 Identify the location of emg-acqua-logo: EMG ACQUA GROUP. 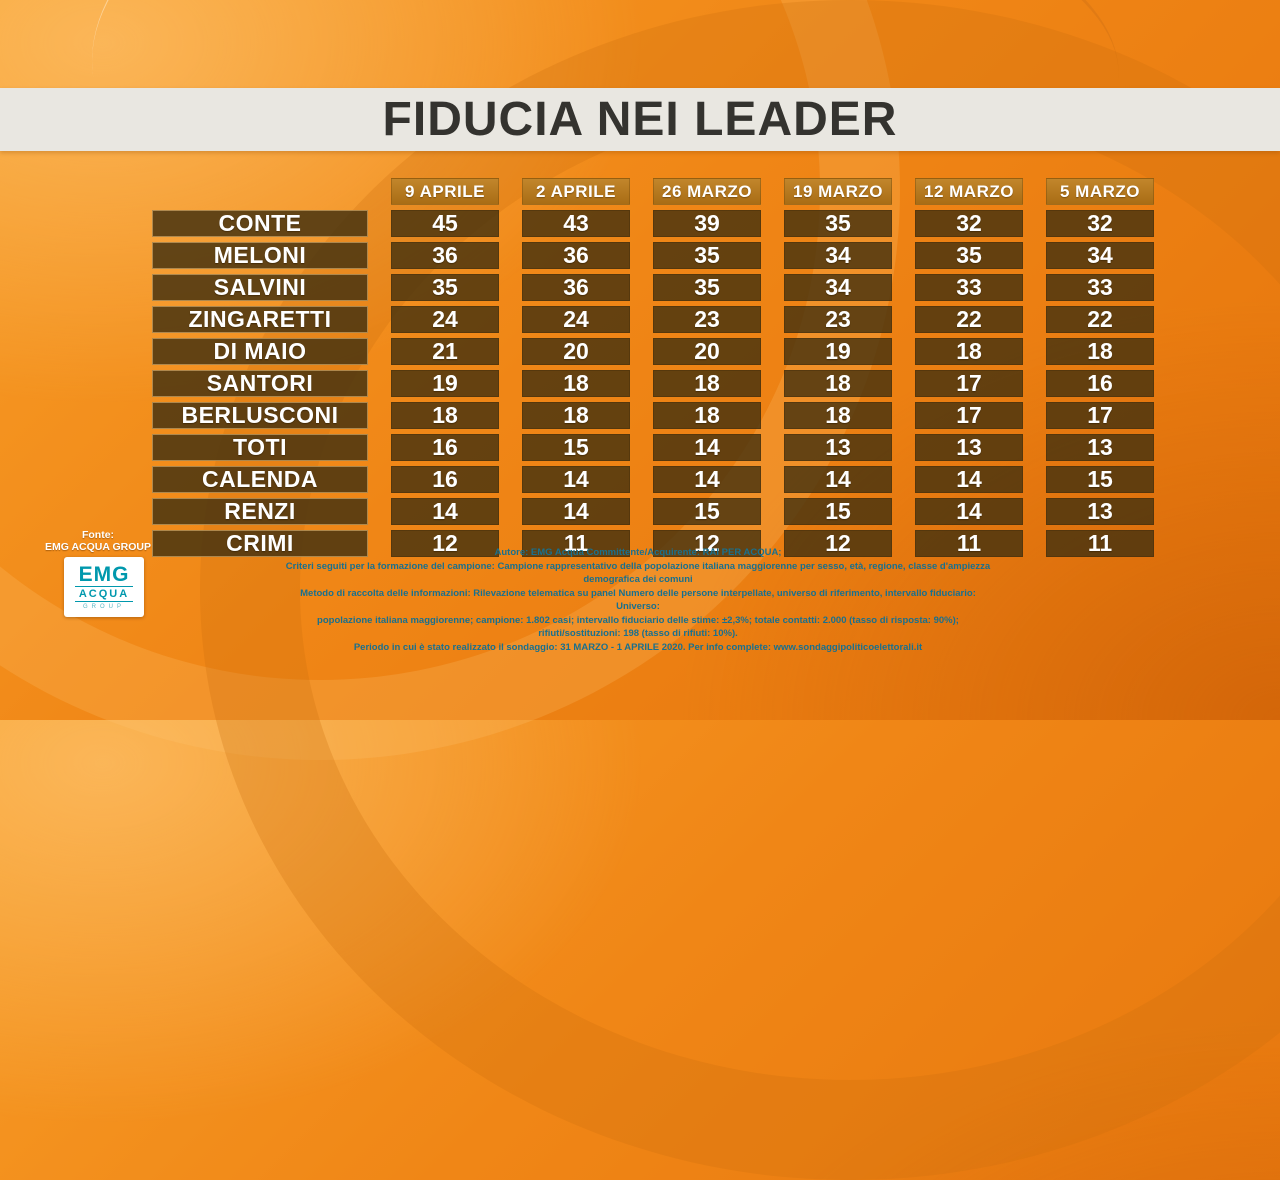
(104, 587).